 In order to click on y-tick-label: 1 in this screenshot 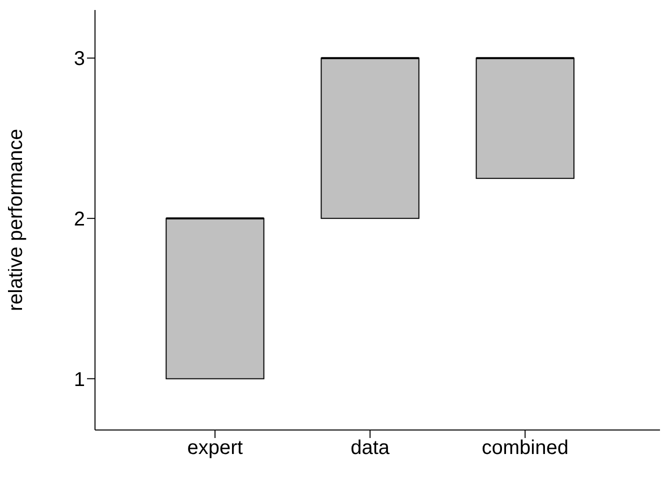, I will do `click(79, 379)`.